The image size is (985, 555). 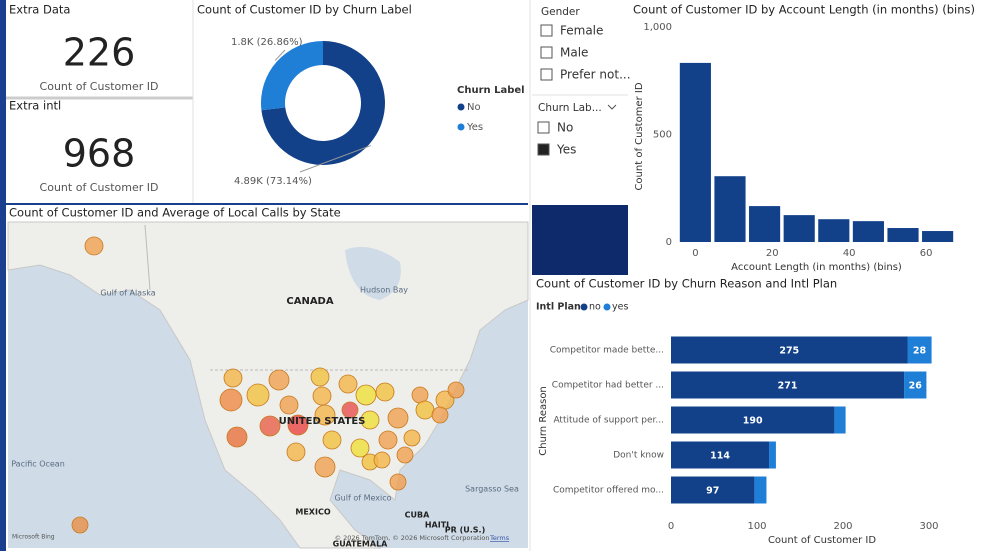 I want to click on map-label: Pacific Ocean, so click(x=38, y=464).